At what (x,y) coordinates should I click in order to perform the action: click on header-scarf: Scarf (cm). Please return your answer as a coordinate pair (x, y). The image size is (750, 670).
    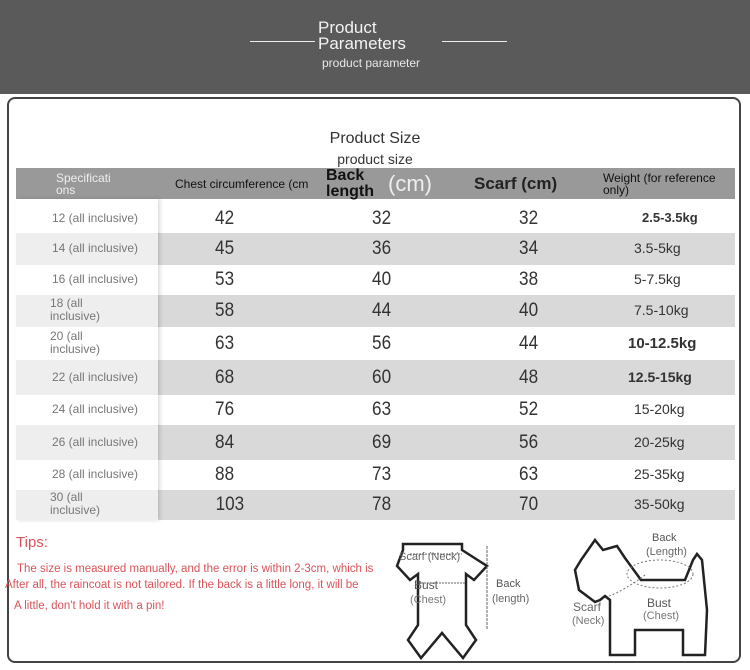
    Looking at the image, I should click on (516, 183).